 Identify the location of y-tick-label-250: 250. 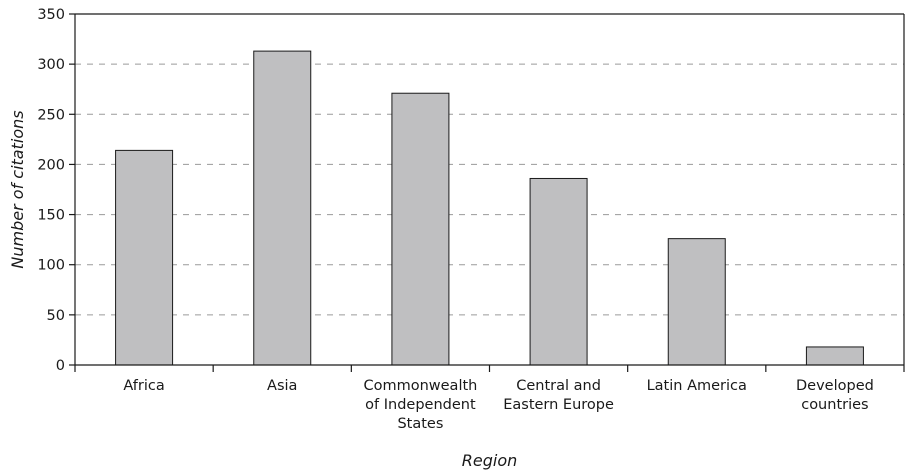
(51, 115).